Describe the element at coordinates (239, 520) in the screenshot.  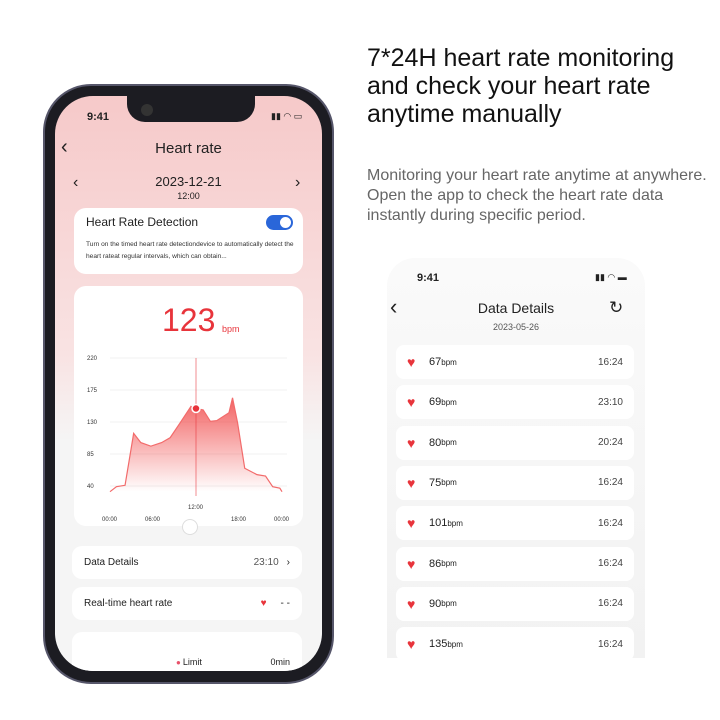
I see `x-tick-label: 18:00` at that location.